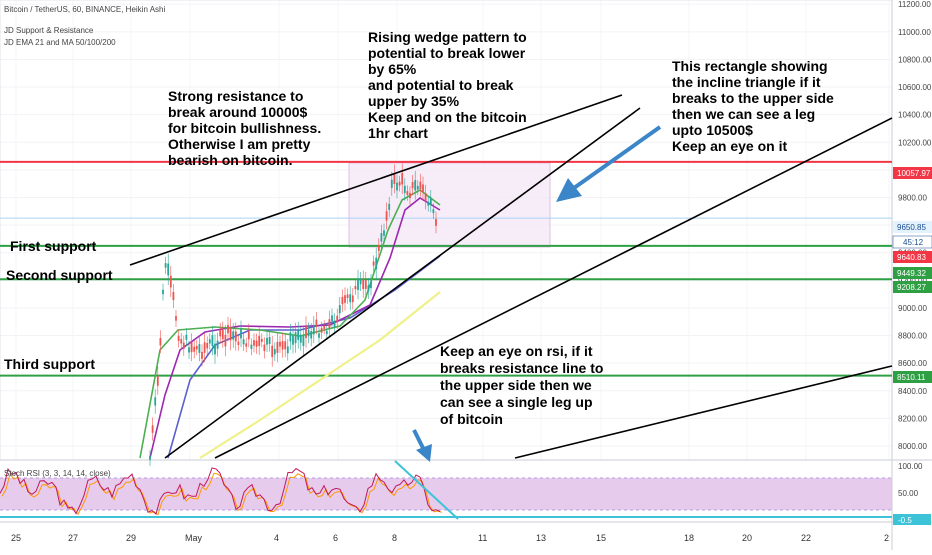  What do you see at coordinates (601, 538) in the screenshot?
I see `time-tick-label: 15` at bounding box center [601, 538].